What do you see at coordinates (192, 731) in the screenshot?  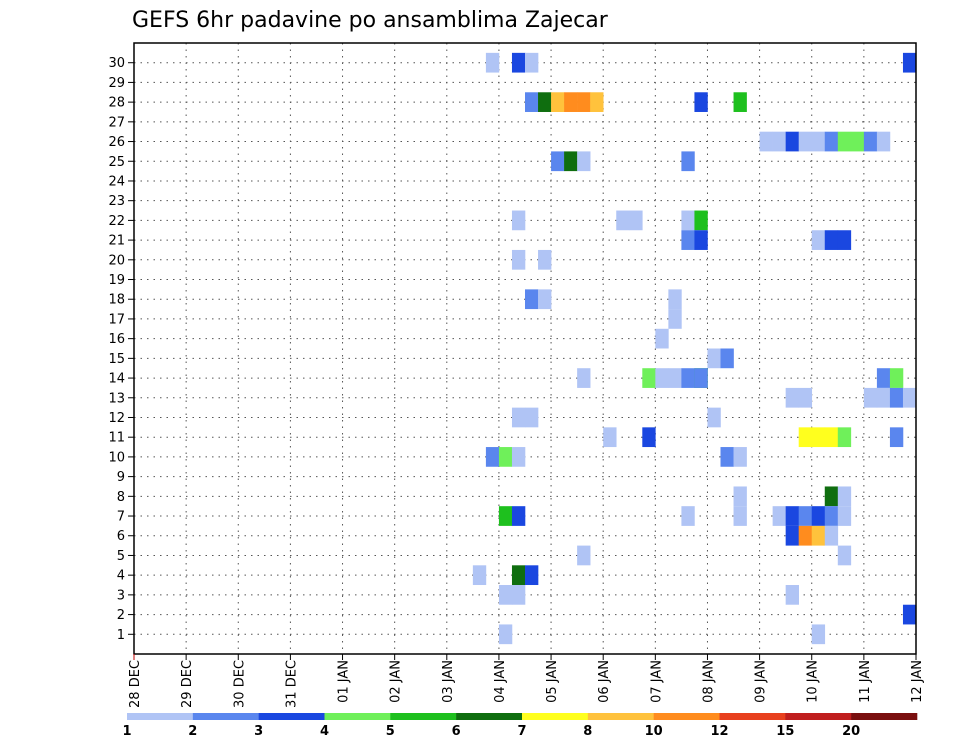 I see `legend-label: 2` at bounding box center [192, 731].